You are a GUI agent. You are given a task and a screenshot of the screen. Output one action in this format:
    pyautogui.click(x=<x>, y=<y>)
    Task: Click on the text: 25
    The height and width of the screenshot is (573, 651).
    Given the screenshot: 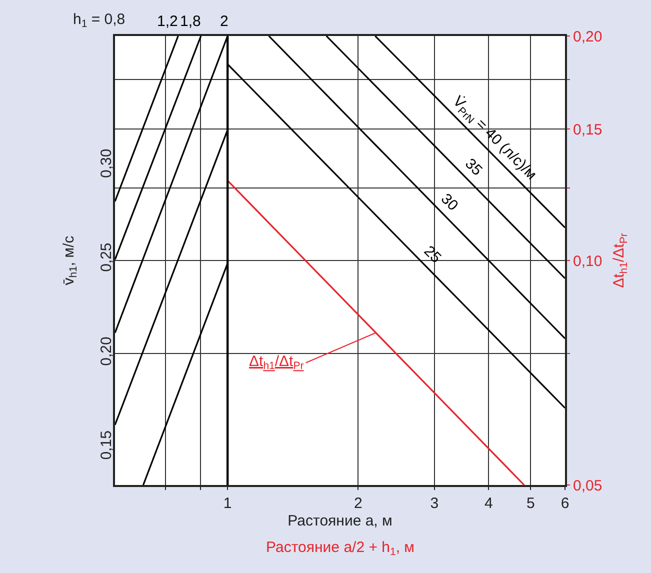 What is the action you would take?
    pyautogui.click(x=432, y=254)
    